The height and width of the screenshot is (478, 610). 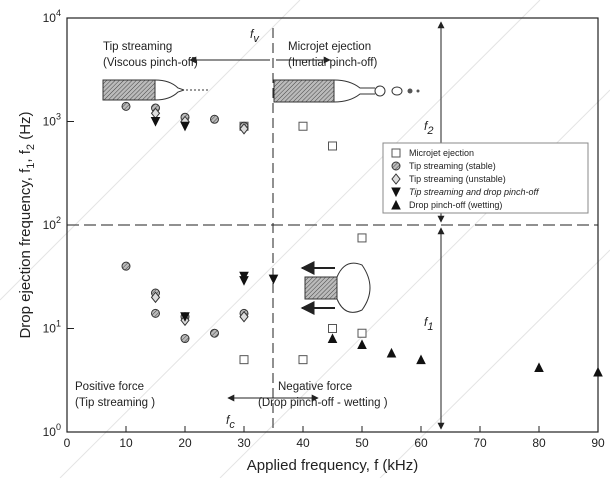 I want to click on y-axis-title-part: , f, so click(x=25, y=155).